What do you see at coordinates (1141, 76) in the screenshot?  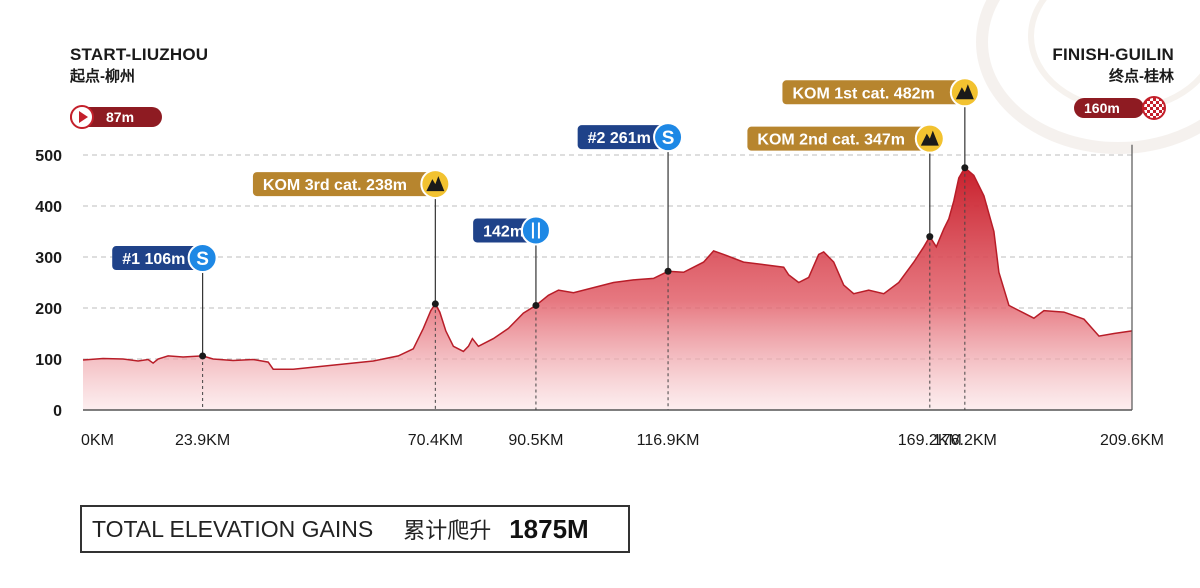 I see `finish-name-zh: 终点-桂林` at bounding box center [1141, 76].